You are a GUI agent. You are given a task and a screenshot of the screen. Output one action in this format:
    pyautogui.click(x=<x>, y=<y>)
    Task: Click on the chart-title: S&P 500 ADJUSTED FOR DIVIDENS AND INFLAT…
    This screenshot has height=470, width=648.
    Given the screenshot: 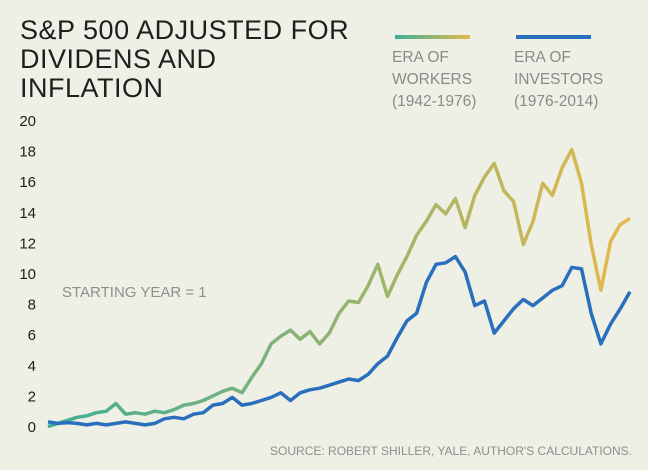 What is the action you would take?
    pyautogui.click(x=185, y=59)
    